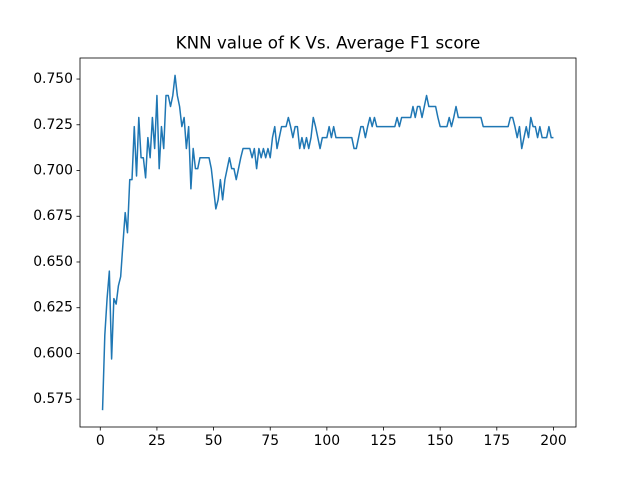  Describe the element at coordinates (53, 399) in the screenshot. I see `y-tick-label: 0.575` at that location.